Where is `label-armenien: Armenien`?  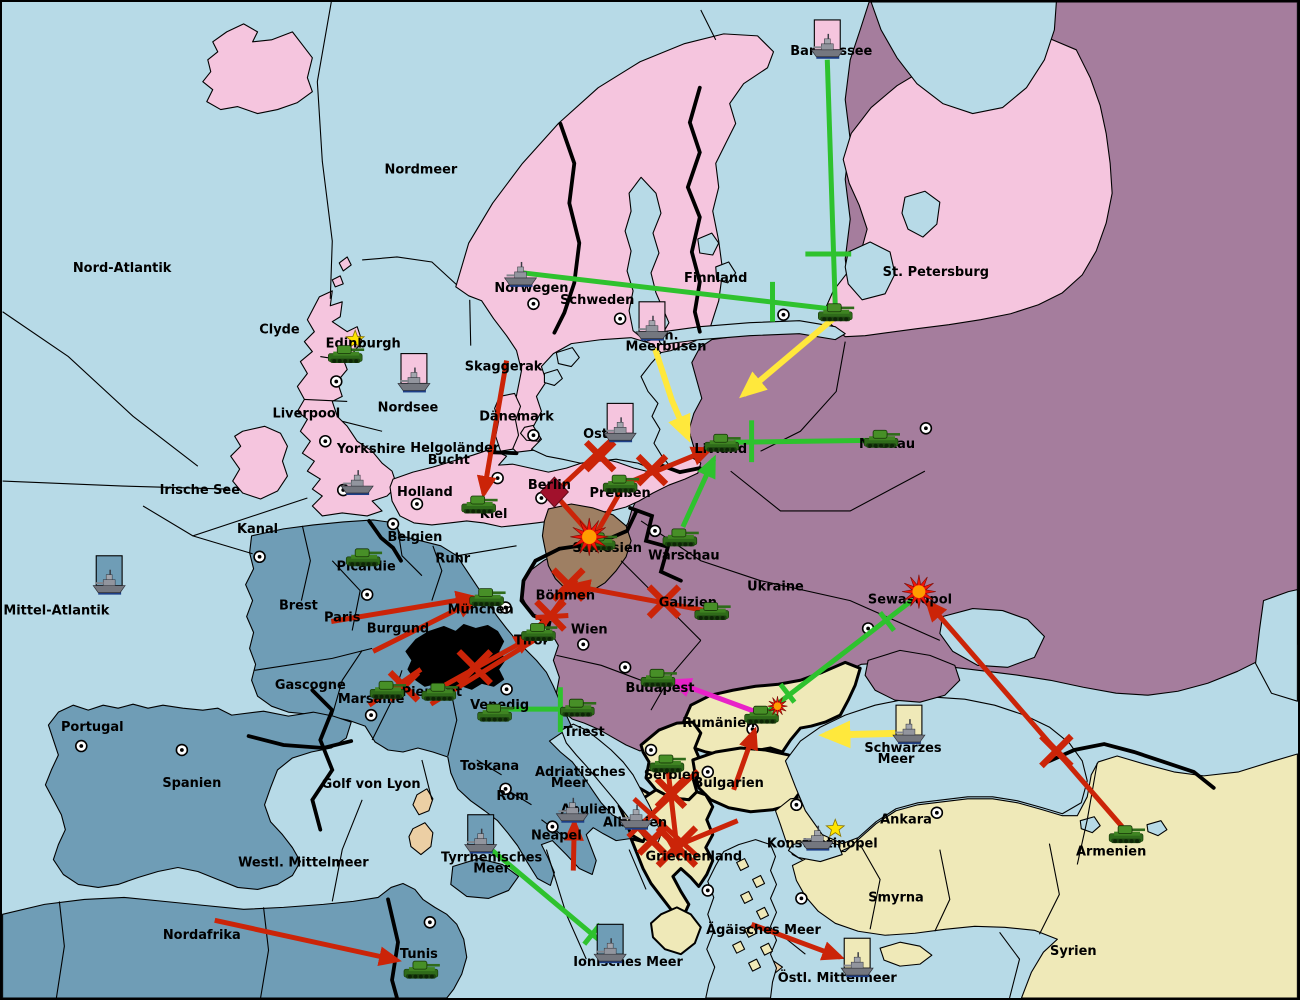 label-armenien: Armenien is located at coordinates (1111, 852).